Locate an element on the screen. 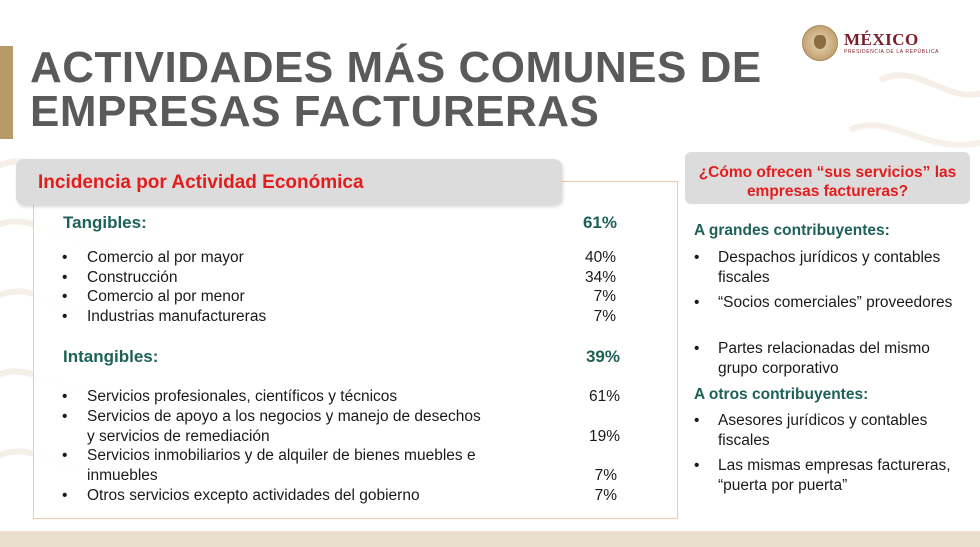 This screenshot has width=980, height=547. list-item-text: Industrias manufactureras is located at coordinates (177, 316).